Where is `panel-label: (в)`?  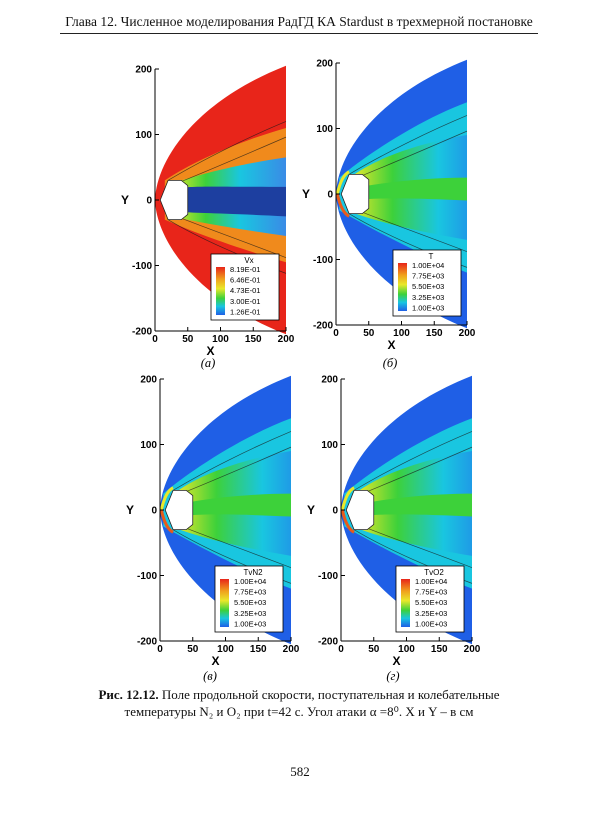
panel-label: (в) is located at coordinates (210, 676).